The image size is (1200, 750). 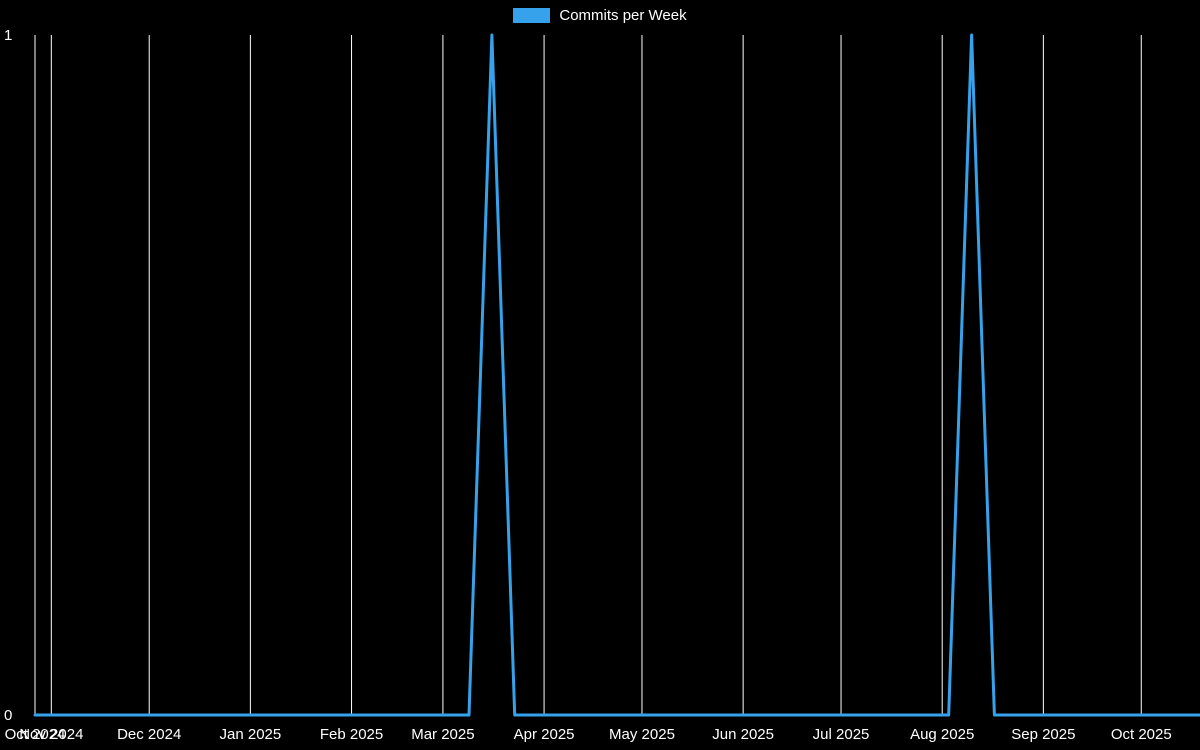 What do you see at coordinates (623, 15) in the screenshot?
I see `legend-label: Commits per Week` at bounding box center [623, 15].